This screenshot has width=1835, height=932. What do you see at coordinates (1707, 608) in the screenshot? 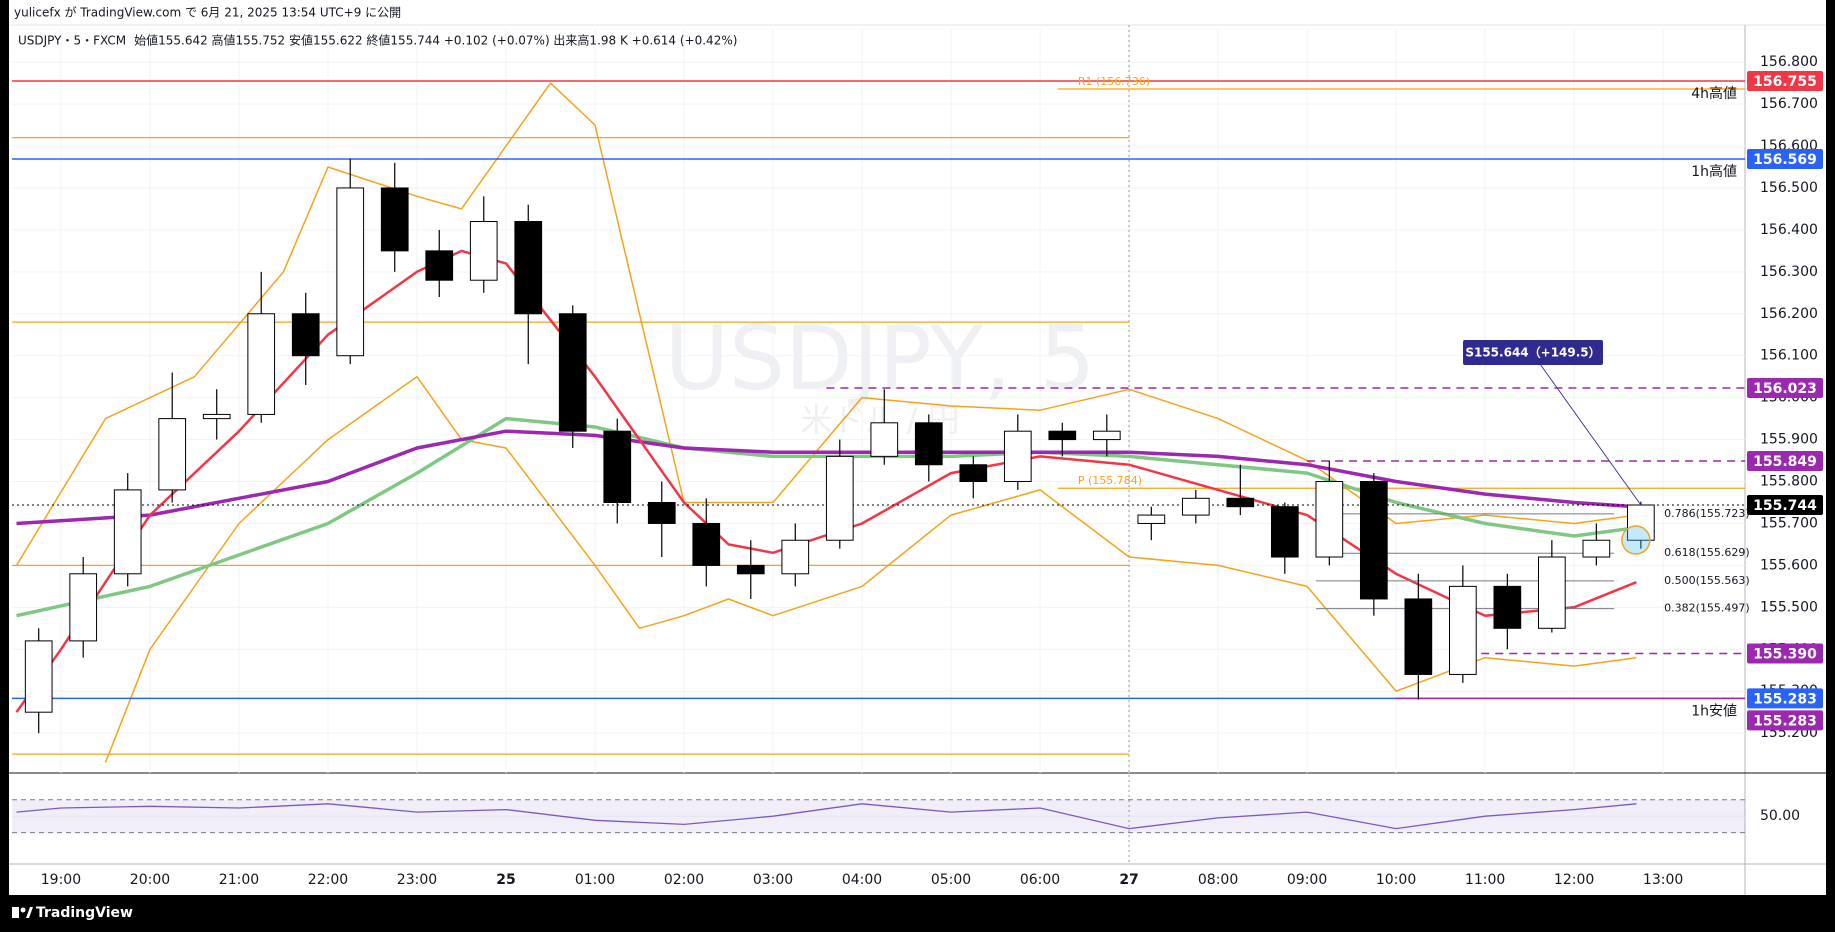
I see `fib-label: 0.382(155.497)` at bounding box center [1707, 608].